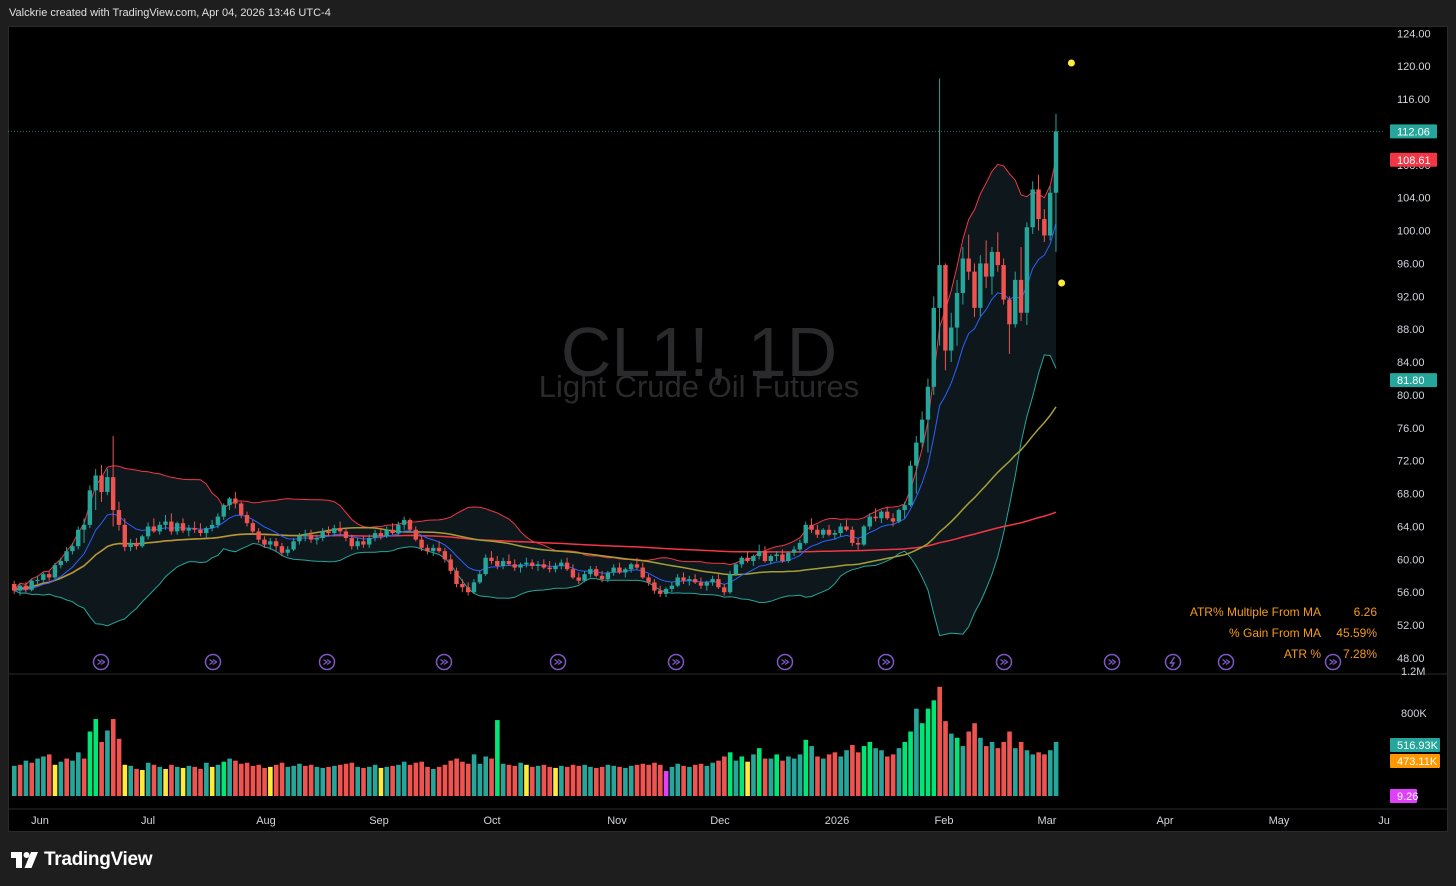 The height and width of the screenshot is (886, 1456). I want to click on footer: TradingView, so click(728, 862).